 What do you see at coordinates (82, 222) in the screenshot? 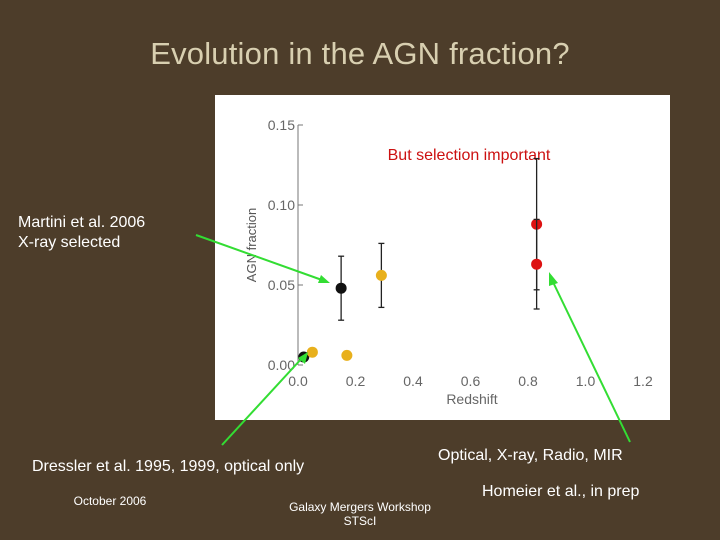
I see `martini-line1: Martini et al. 2006` at bounding box center [82, 222].